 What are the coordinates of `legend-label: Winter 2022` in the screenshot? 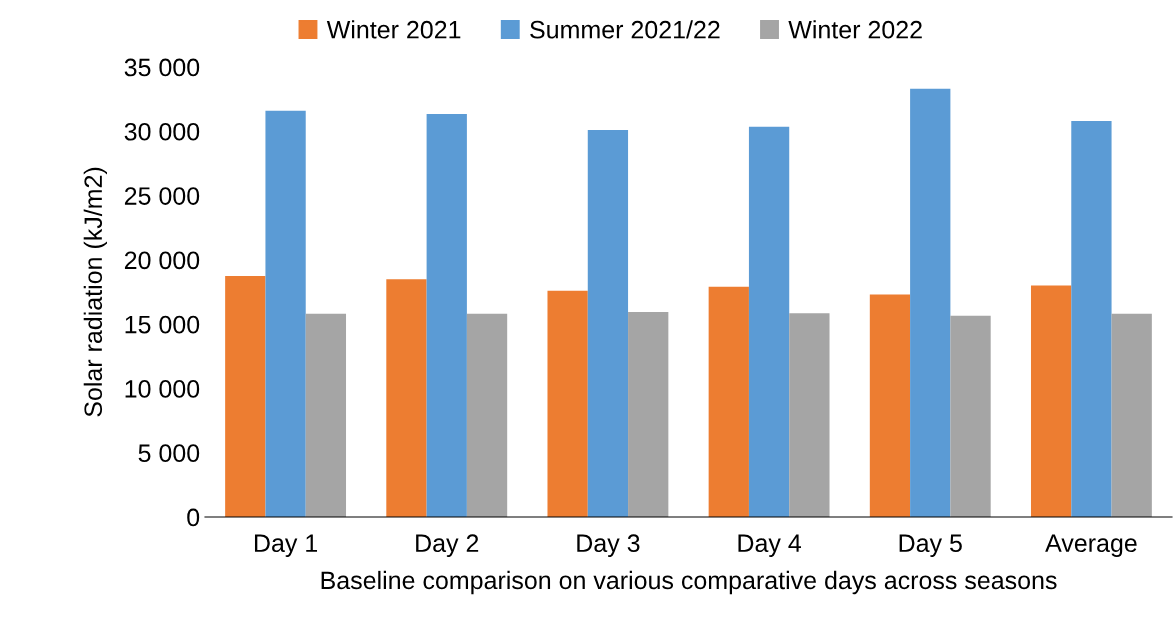 It's located at (855, 29).